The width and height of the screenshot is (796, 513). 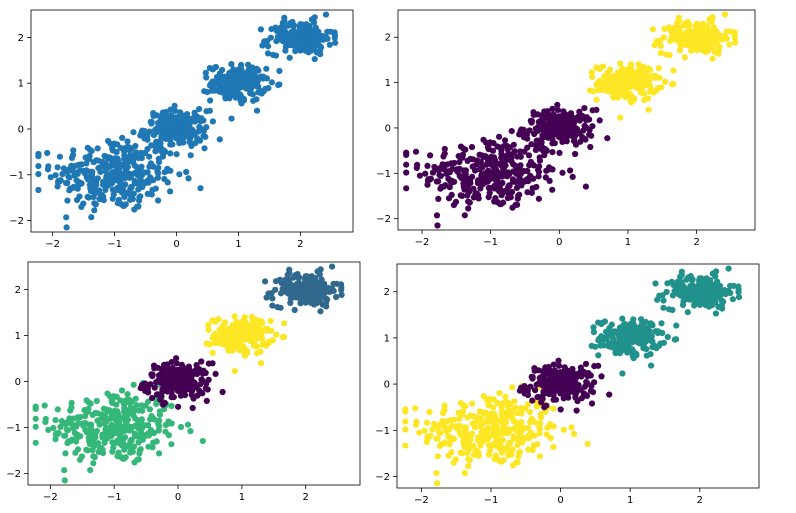 What do you see at coordinates (383, 219) in the screenshot?
I see `y-tick-label: −2` at bounding box center [383, 219].